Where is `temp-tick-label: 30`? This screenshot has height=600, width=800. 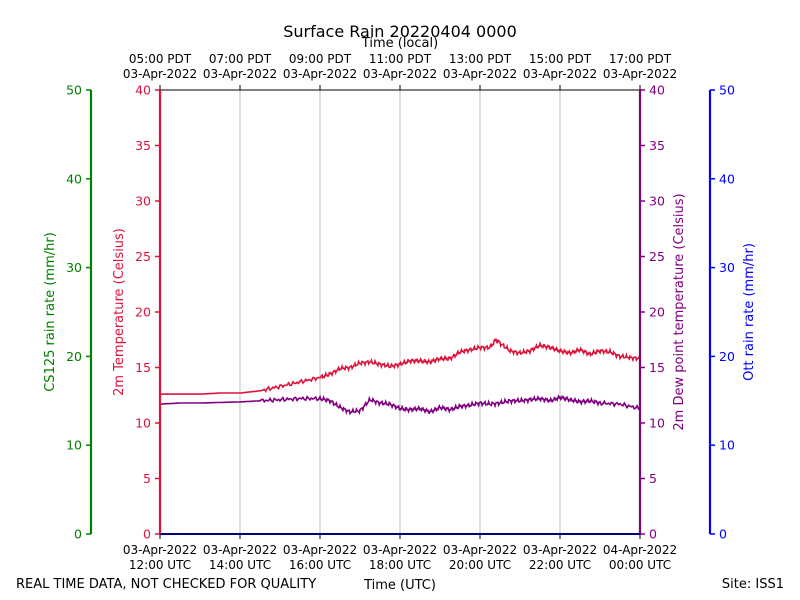
temp-tick-label: 30 is located at coordinates (143, 201).